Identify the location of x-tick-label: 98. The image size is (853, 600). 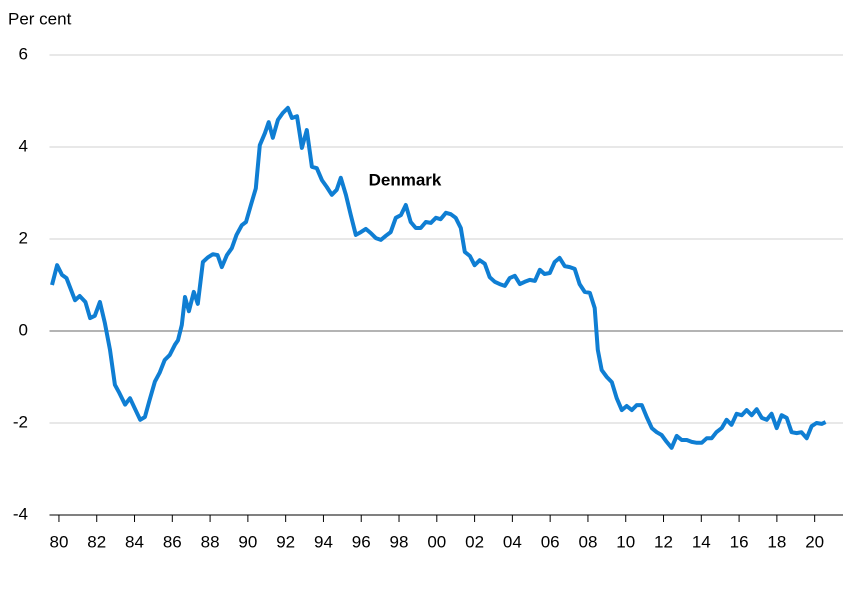
(399, 541).